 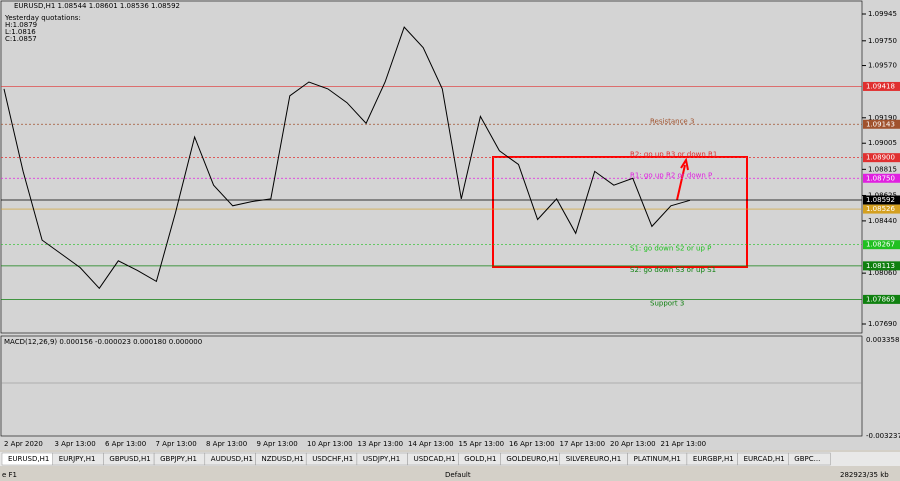 I want to click on date-label: 21 Apr 13:00, so click(x=684, y=444).